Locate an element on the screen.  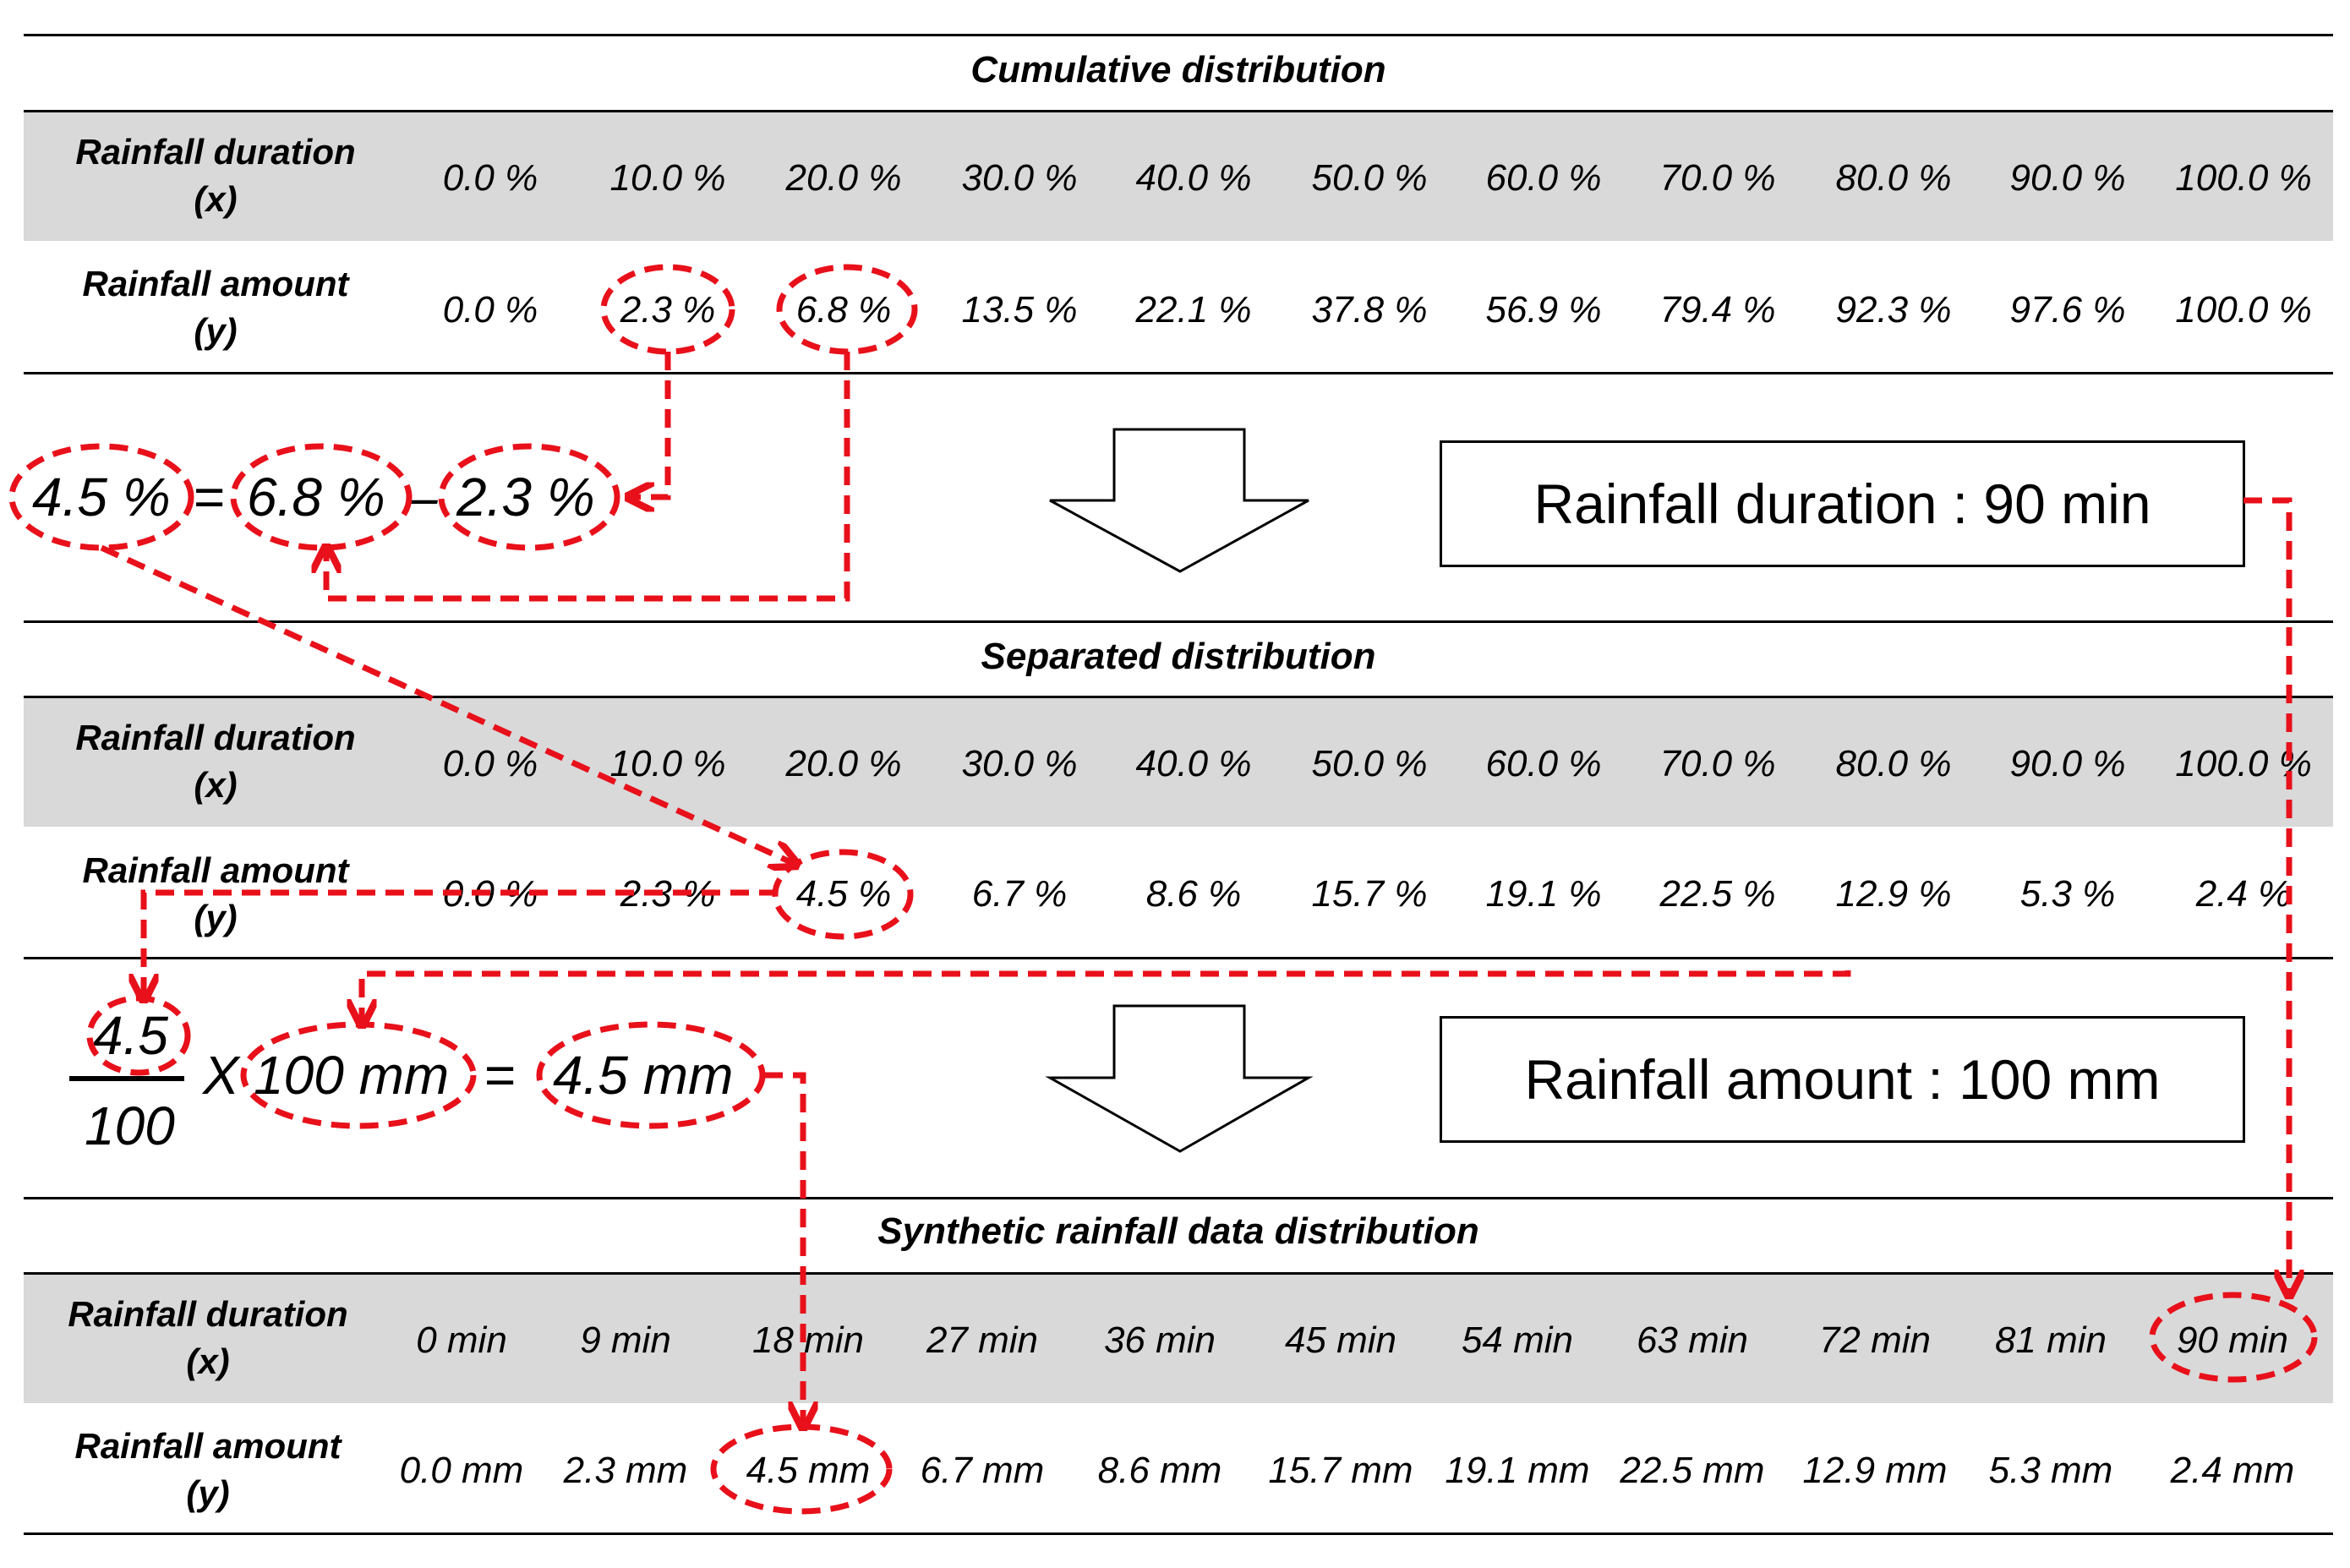
synthetic-amount-cell: 4.5 mm is located at coordinates (808, 1470).